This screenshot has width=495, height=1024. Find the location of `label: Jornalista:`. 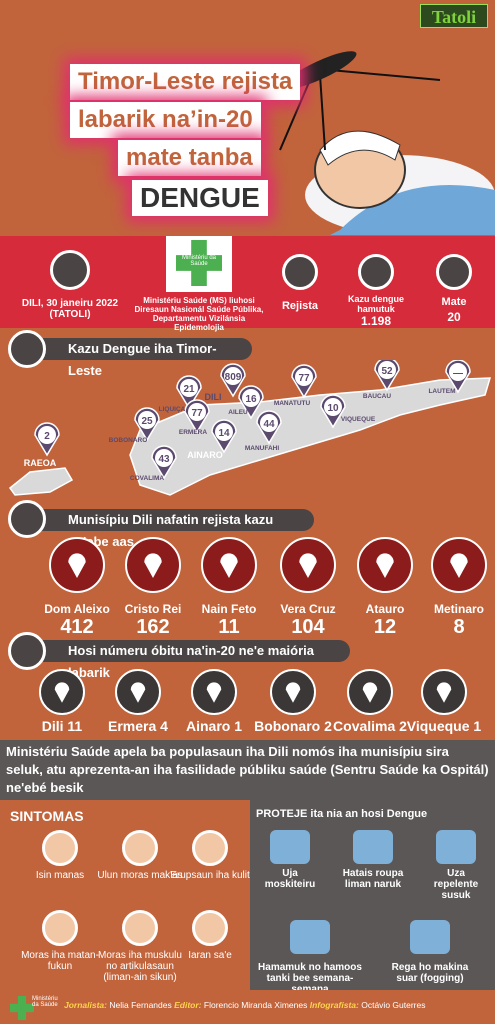

label: Jornalista: is located at coordinates (85, 1005).